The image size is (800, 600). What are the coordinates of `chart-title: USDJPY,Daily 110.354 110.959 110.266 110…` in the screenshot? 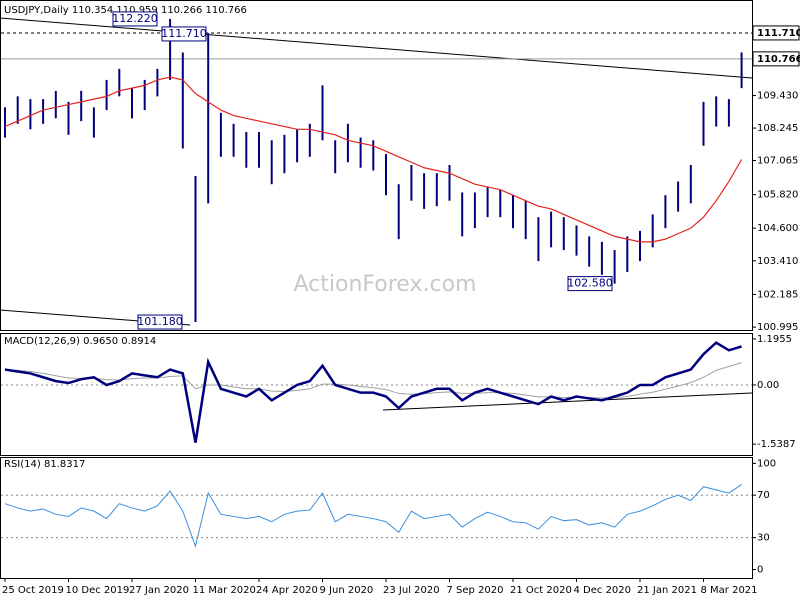 It's located at (125, 10).